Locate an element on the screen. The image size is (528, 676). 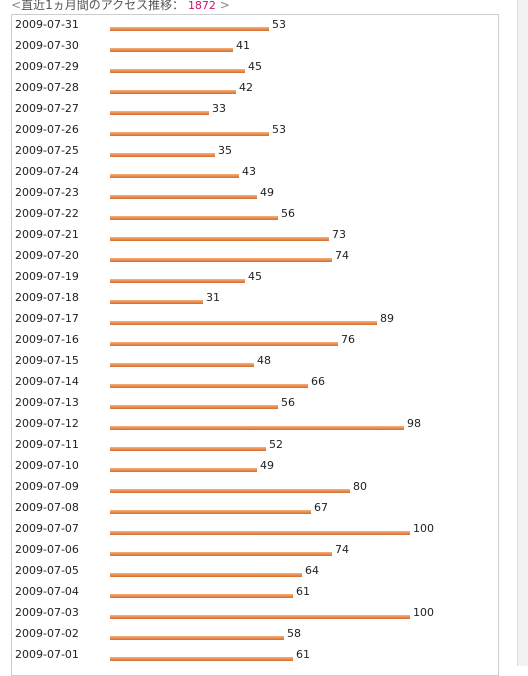
value-label: 58 is located at coordinates (294, 633).